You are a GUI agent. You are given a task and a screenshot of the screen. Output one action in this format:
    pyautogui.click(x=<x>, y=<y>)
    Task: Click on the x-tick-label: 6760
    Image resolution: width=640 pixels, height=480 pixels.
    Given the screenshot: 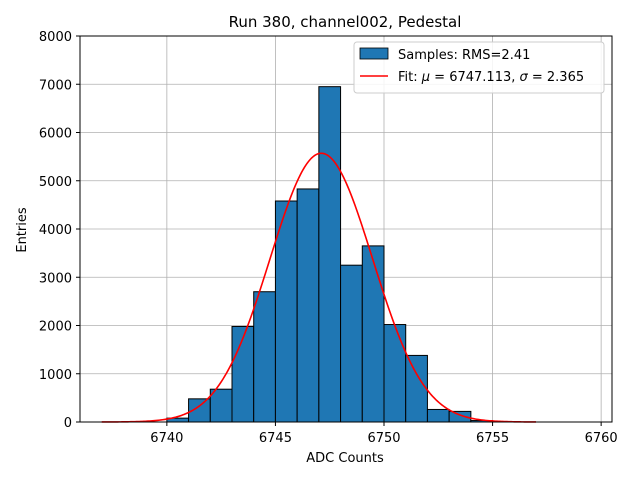 What is the action you would take?
    pyautogui.click(x=601, y=438)
    